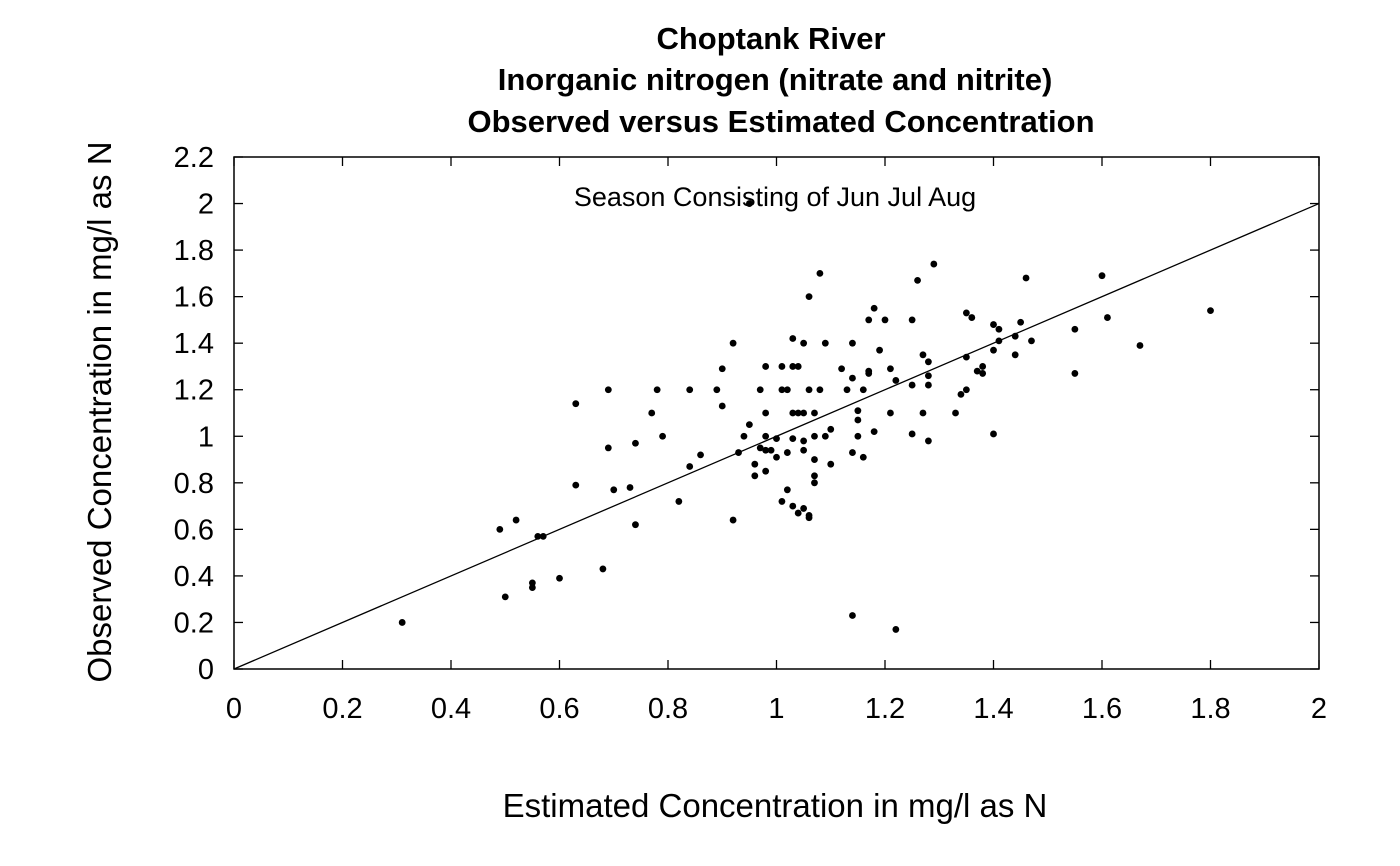  I want to click on y-tick-label: 0.6, so click(194, 530).